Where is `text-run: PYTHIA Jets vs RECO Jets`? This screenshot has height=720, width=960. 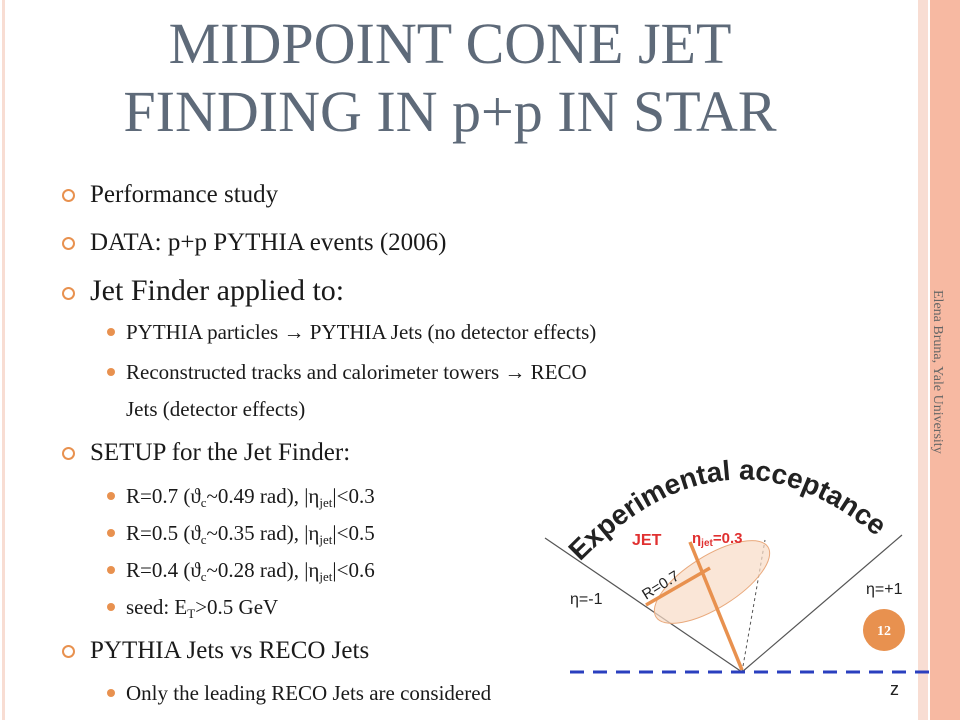 text-run: PYTHIA Jets vs RECO Jets is located at coordinates (230, 650).